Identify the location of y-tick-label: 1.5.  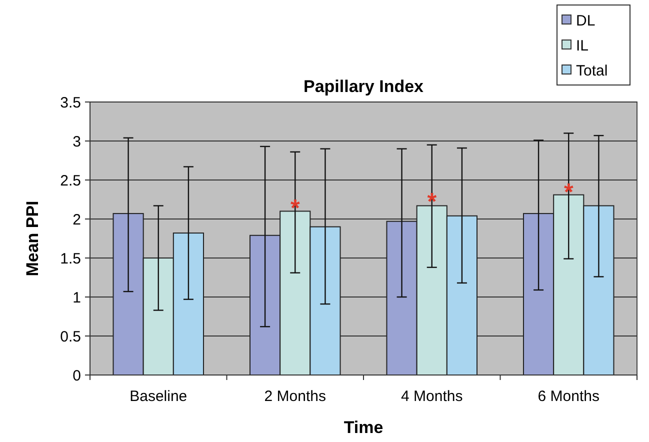
(70, 259).